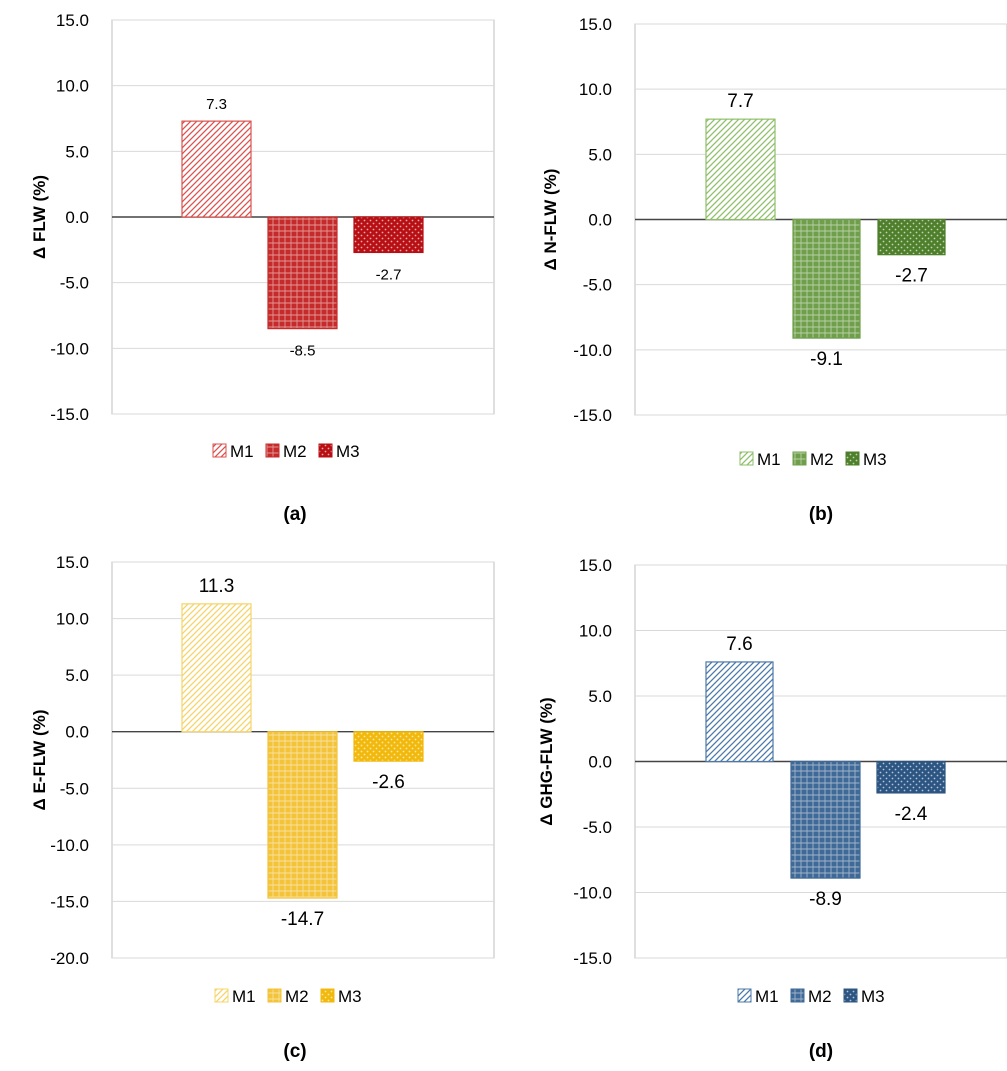 The width and height of the screenshot is (1007, 1071). What do you see at coordinates (911, 814) in the screenshot?
I see `data-label: -2.4` at bounding box center [911, 814].